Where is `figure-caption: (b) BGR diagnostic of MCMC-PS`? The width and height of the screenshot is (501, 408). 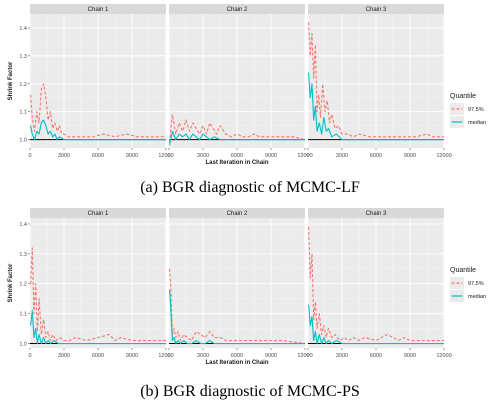 figure-caption: (b) BGR diagnostic of MCMC-PS is located at coordinates (250, 391).